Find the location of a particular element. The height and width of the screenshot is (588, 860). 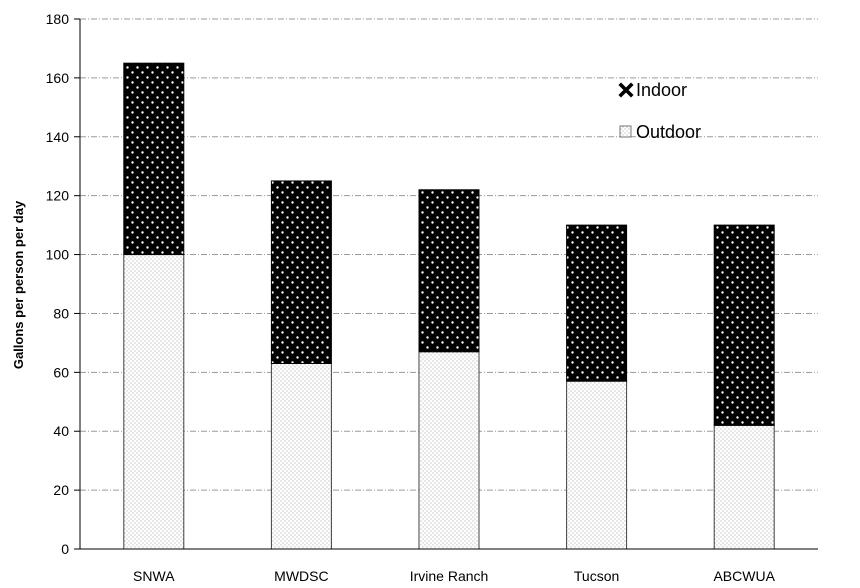

legend: Indoor Outdoor is located at coordinates (659, 111).